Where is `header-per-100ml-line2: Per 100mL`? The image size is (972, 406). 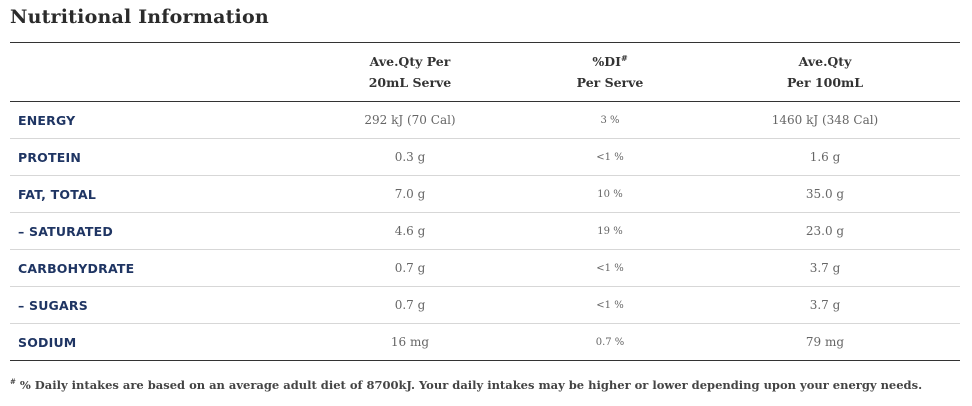
header-per-100ml-line2: Per 100mL is located at coordinates (825, 82).